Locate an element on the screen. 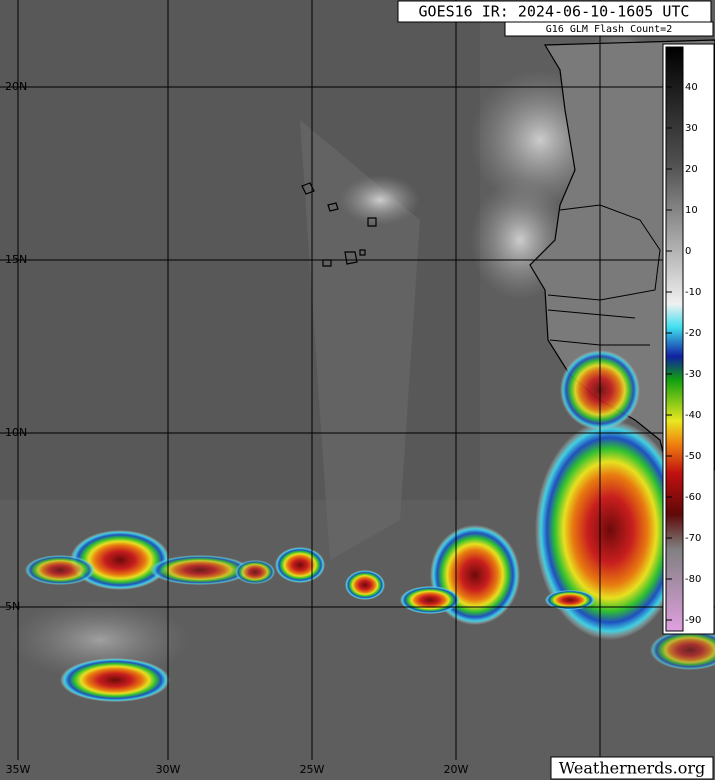  subtitle: G16 GLM Flash Count=2 is located at coordinates (609, 29).